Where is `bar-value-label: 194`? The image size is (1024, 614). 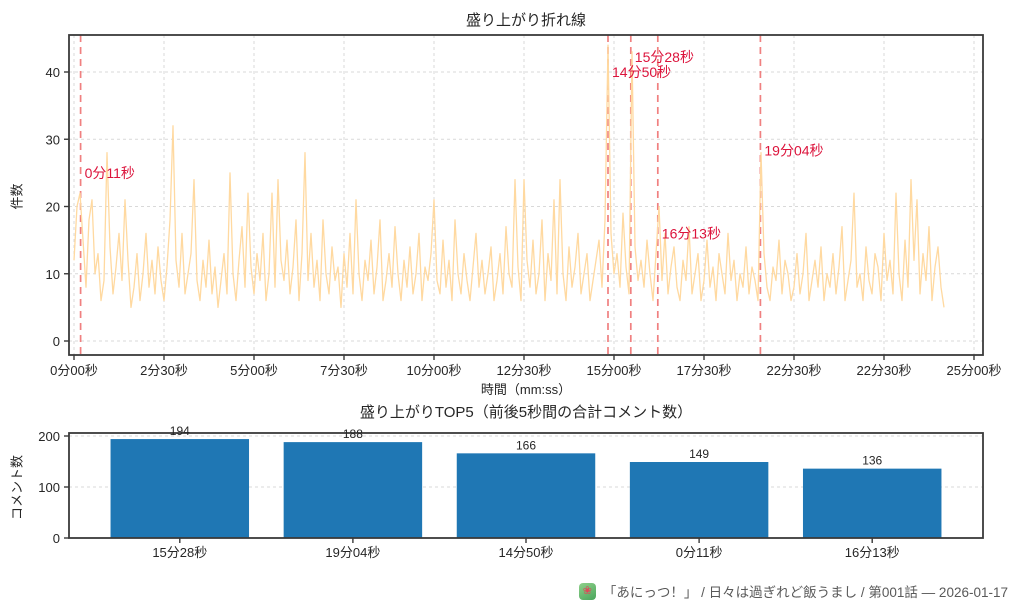
bar-value-label: 194 is located at coordinates (180, 431).